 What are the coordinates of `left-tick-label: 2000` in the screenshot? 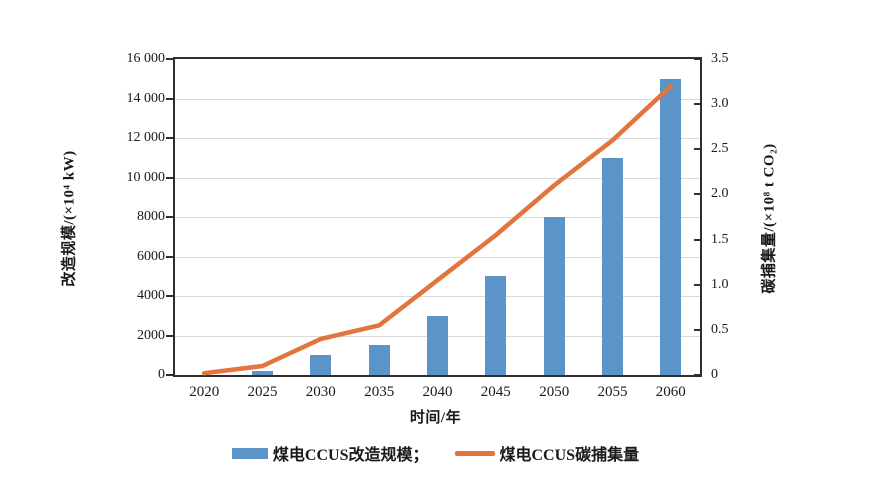 It's located at (151, 335).